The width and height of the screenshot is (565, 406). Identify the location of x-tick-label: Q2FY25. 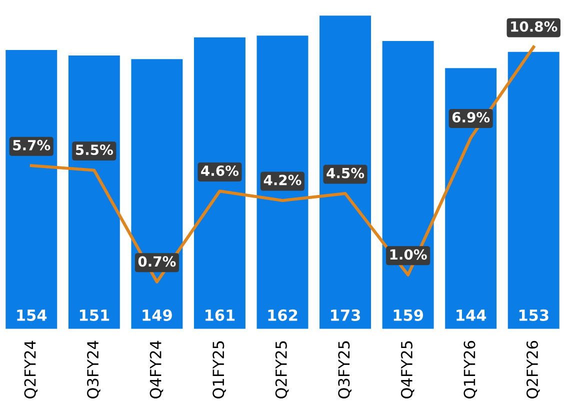
(282, 369).